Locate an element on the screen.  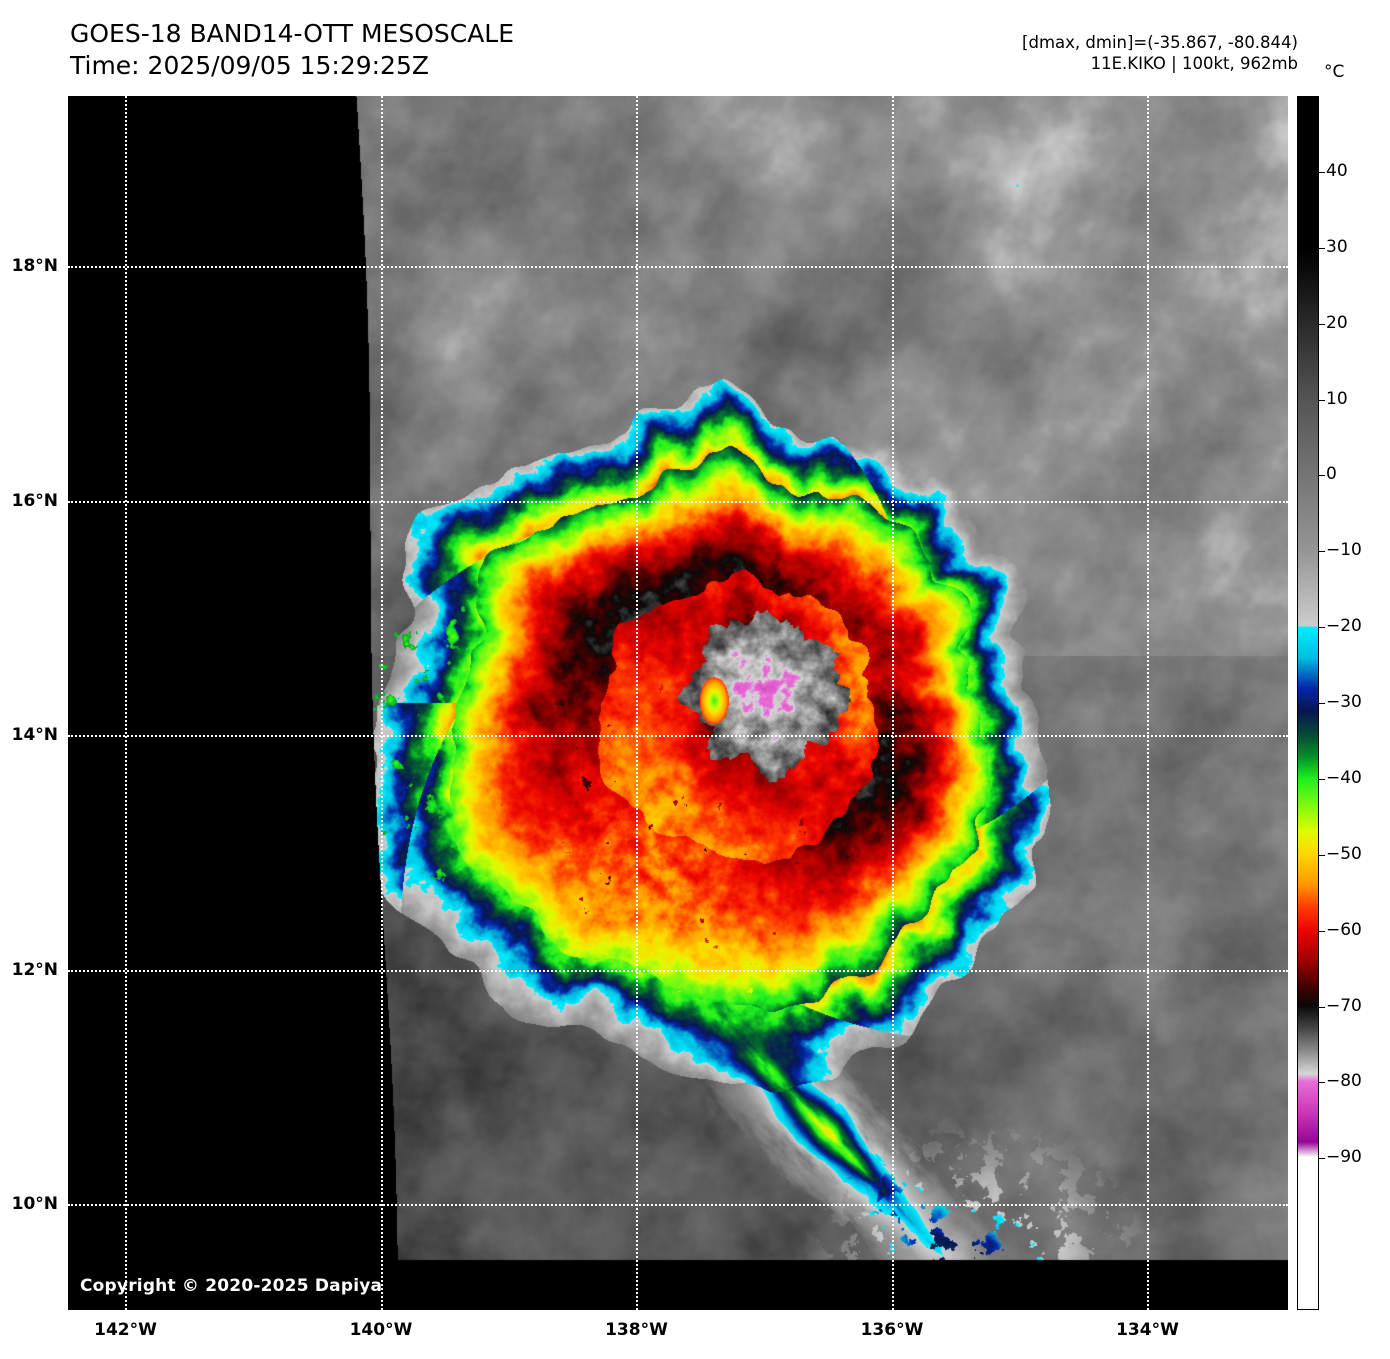
timestamp-label: Time: 2025/09/05 15:29:25Z is located at coordinates (249, 65).